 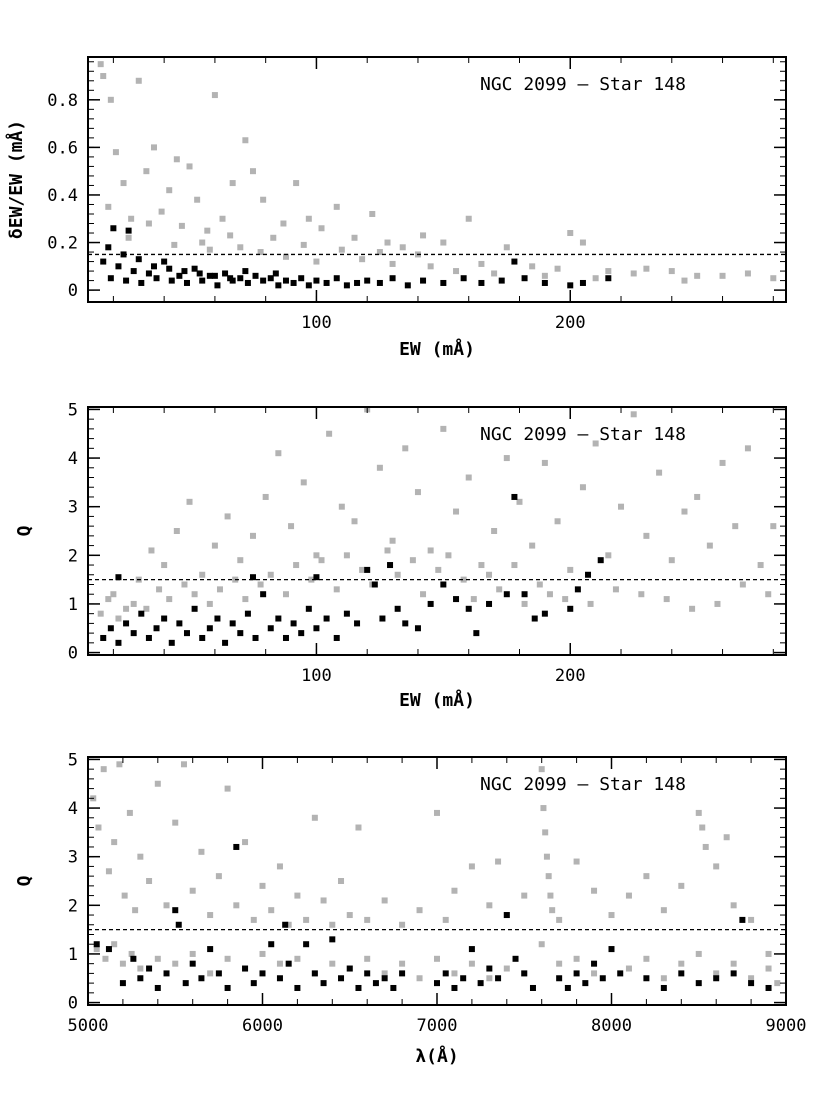 What do you see at coordinates (786, 1026) in the screenshot?
I see `x-tick-label: 9000` at bounding box center [786, 1026].